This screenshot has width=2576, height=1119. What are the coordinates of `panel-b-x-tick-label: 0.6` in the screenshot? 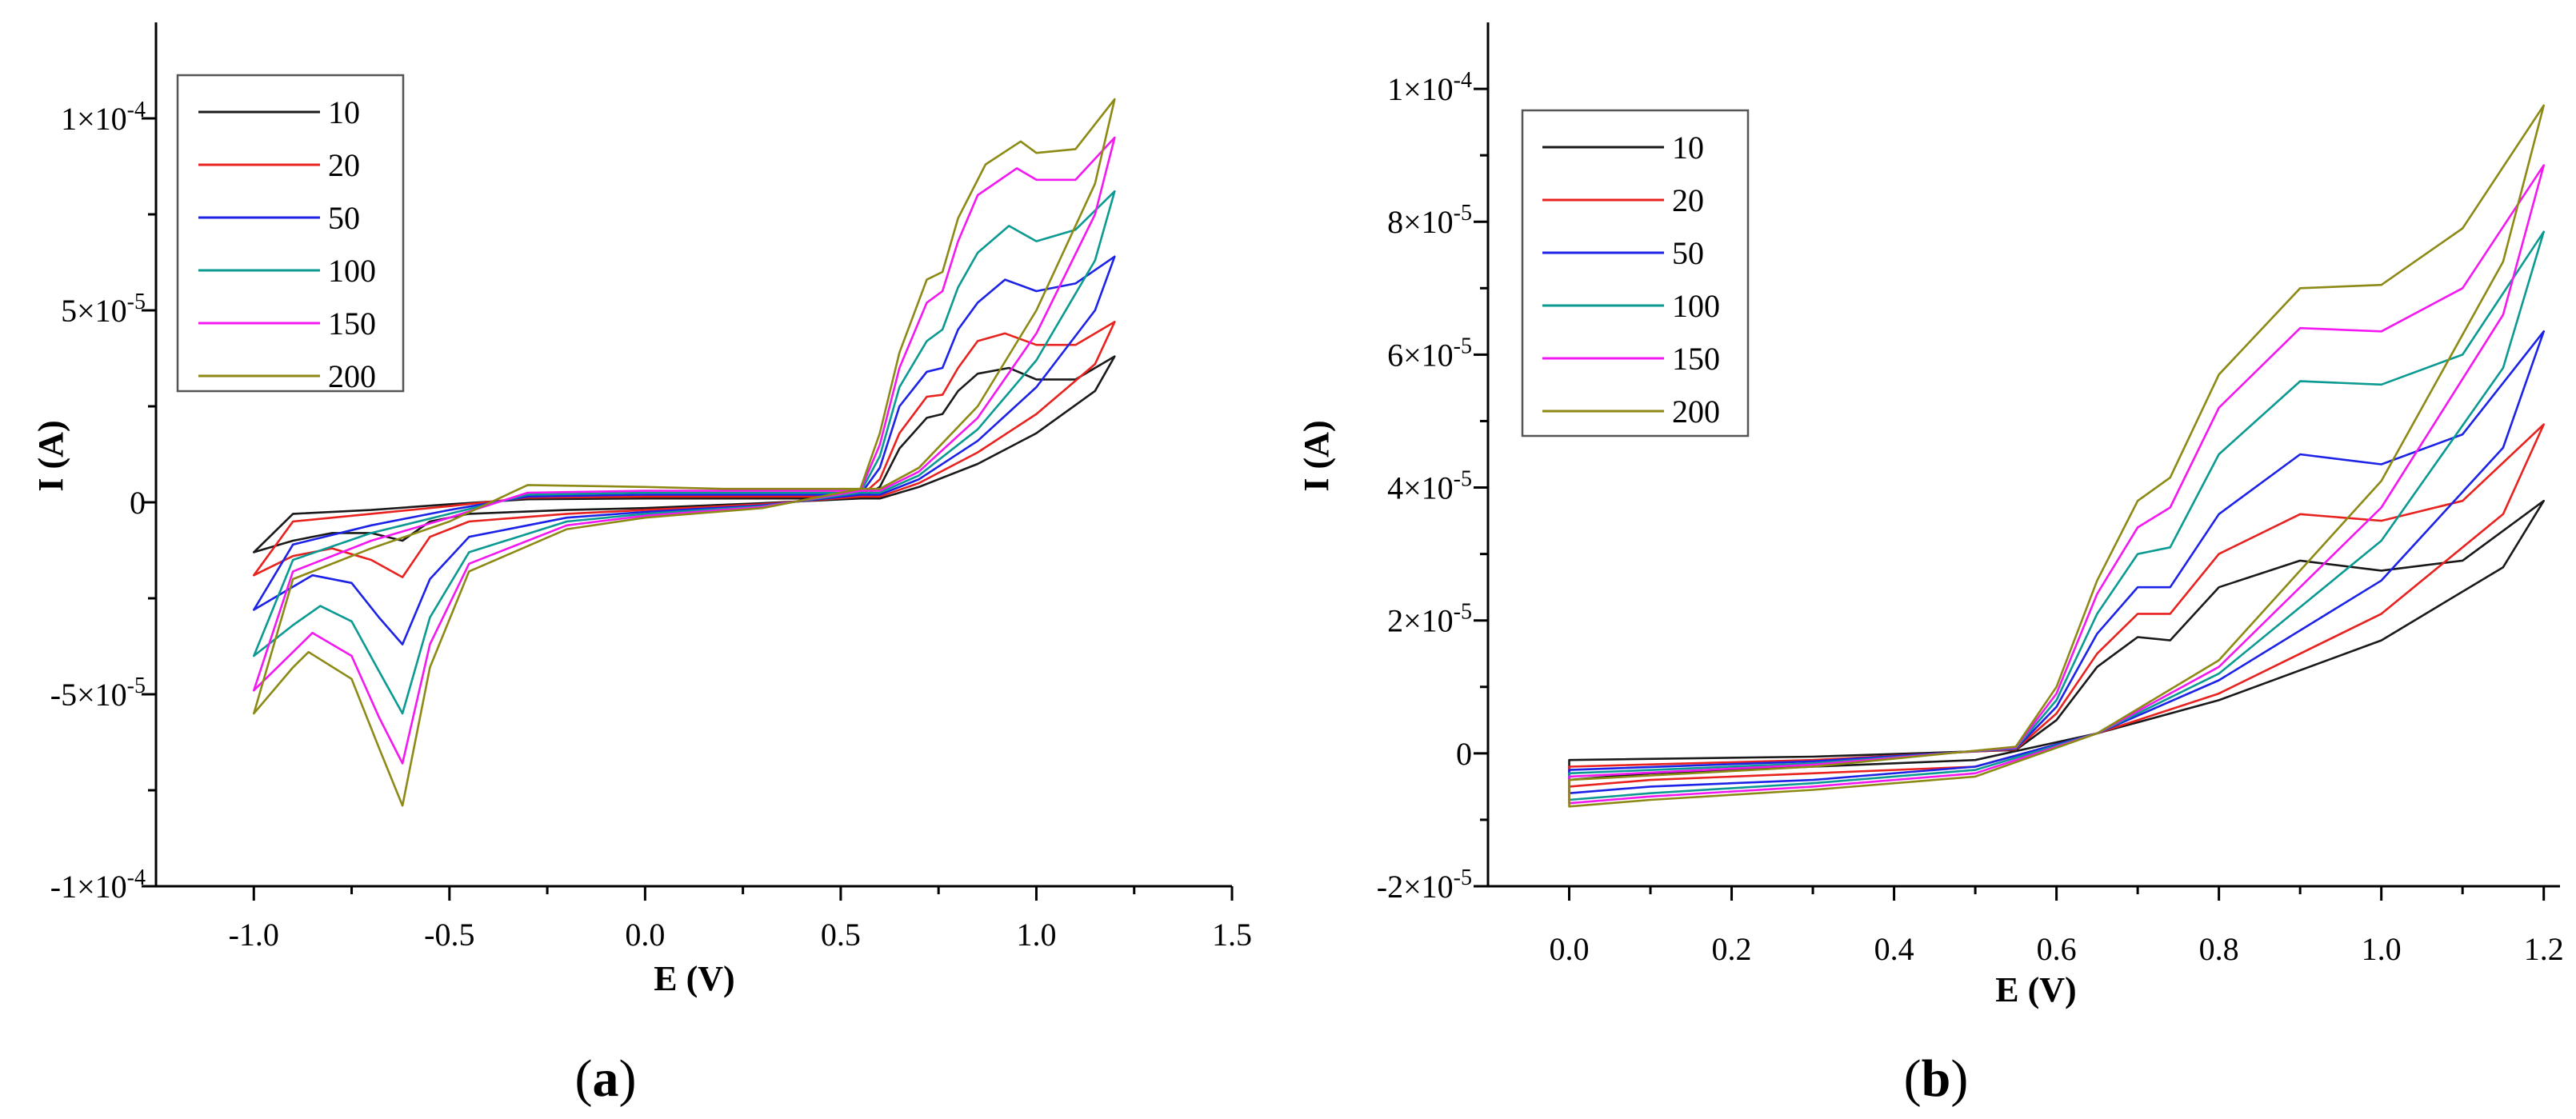 It's located at (2057, 949).